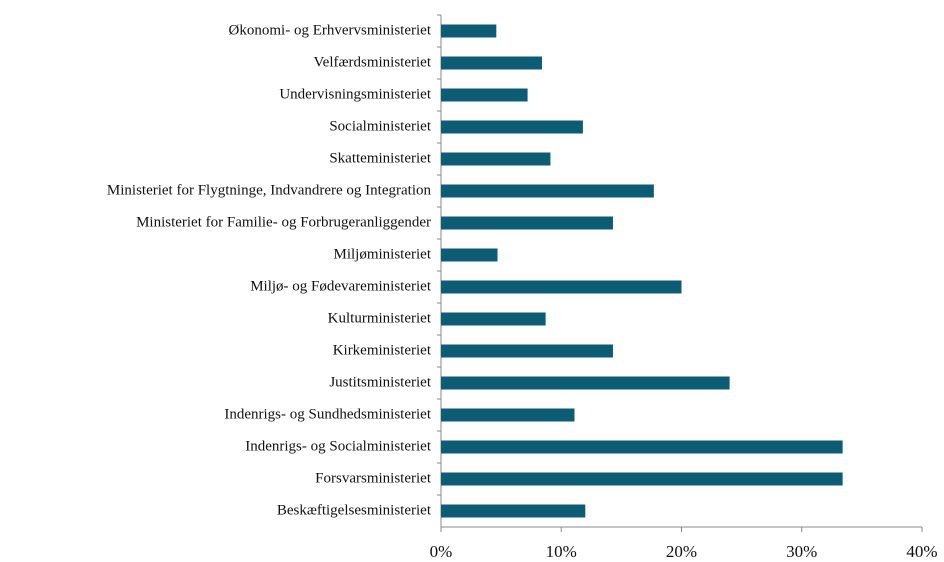 This screenshot has width=944, height=562. What do you see at coordinates (338, 446) in the screenshot?
I see `y-tick-label: Indenrigs- og Socialministeriet` at bounding box center [338, 446].